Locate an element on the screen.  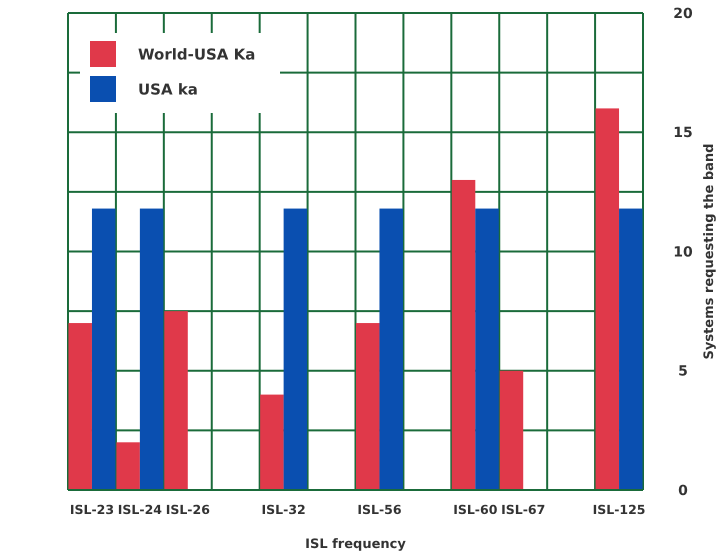
x-tick-label: ISL-56 is located at coordinates (379, 509).